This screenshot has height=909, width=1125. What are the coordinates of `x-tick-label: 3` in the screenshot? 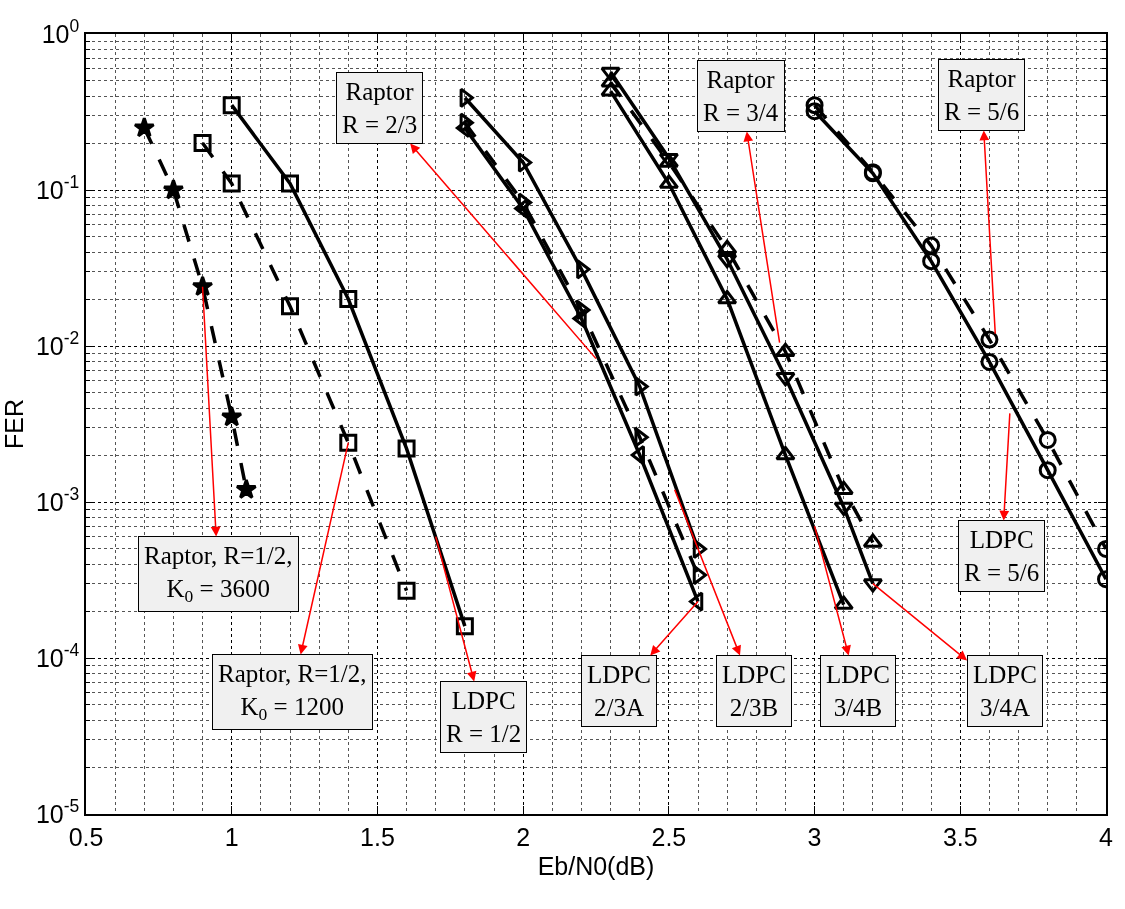 It's located at (814, 836).